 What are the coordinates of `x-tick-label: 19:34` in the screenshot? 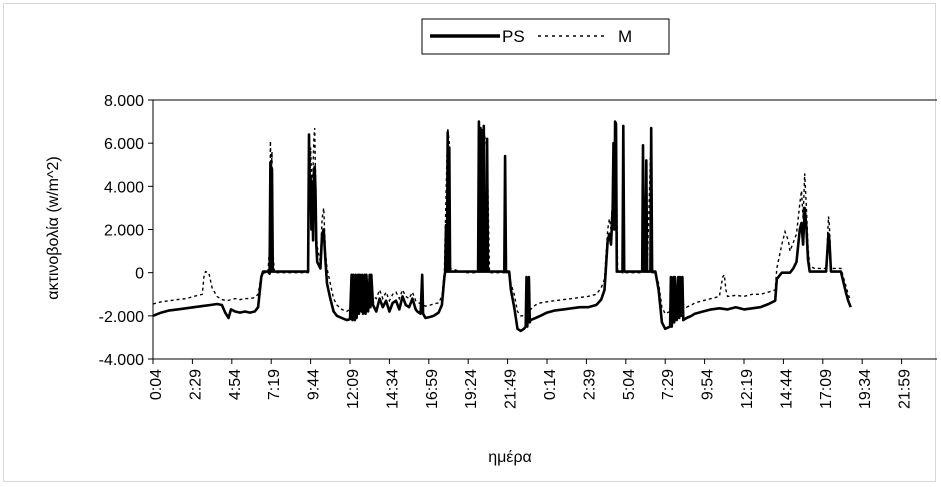 It's located at (865, 389).